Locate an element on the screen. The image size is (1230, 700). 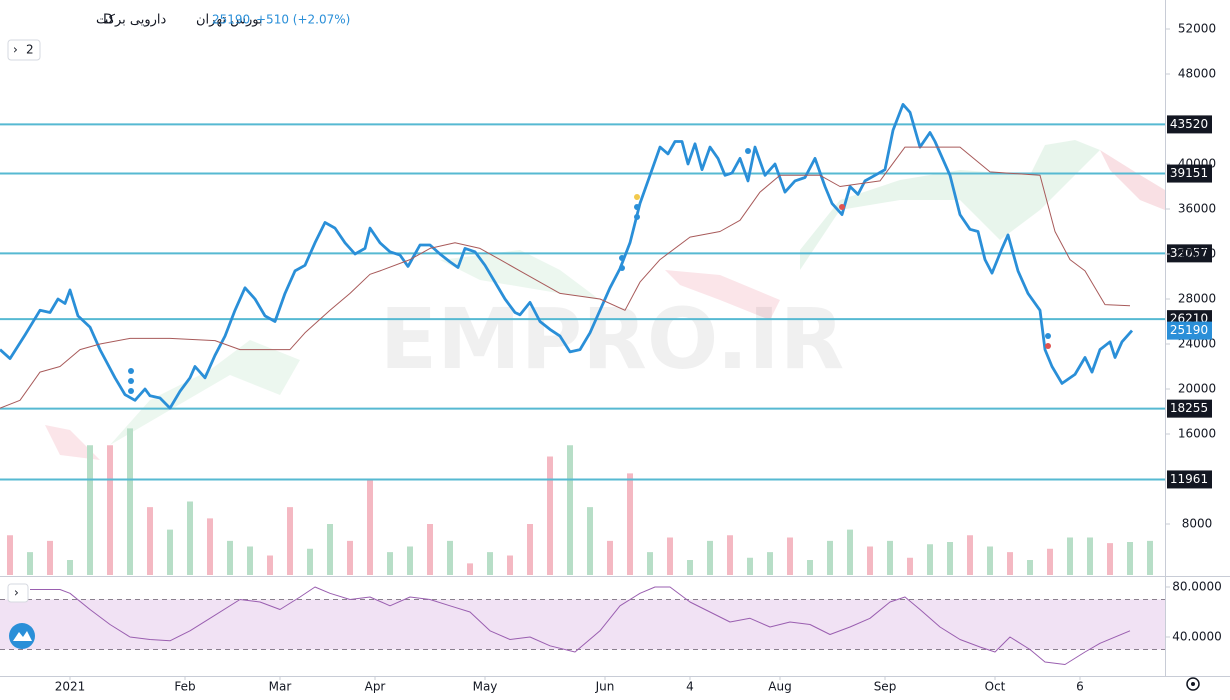
logo is located at coordinates (22, 636).